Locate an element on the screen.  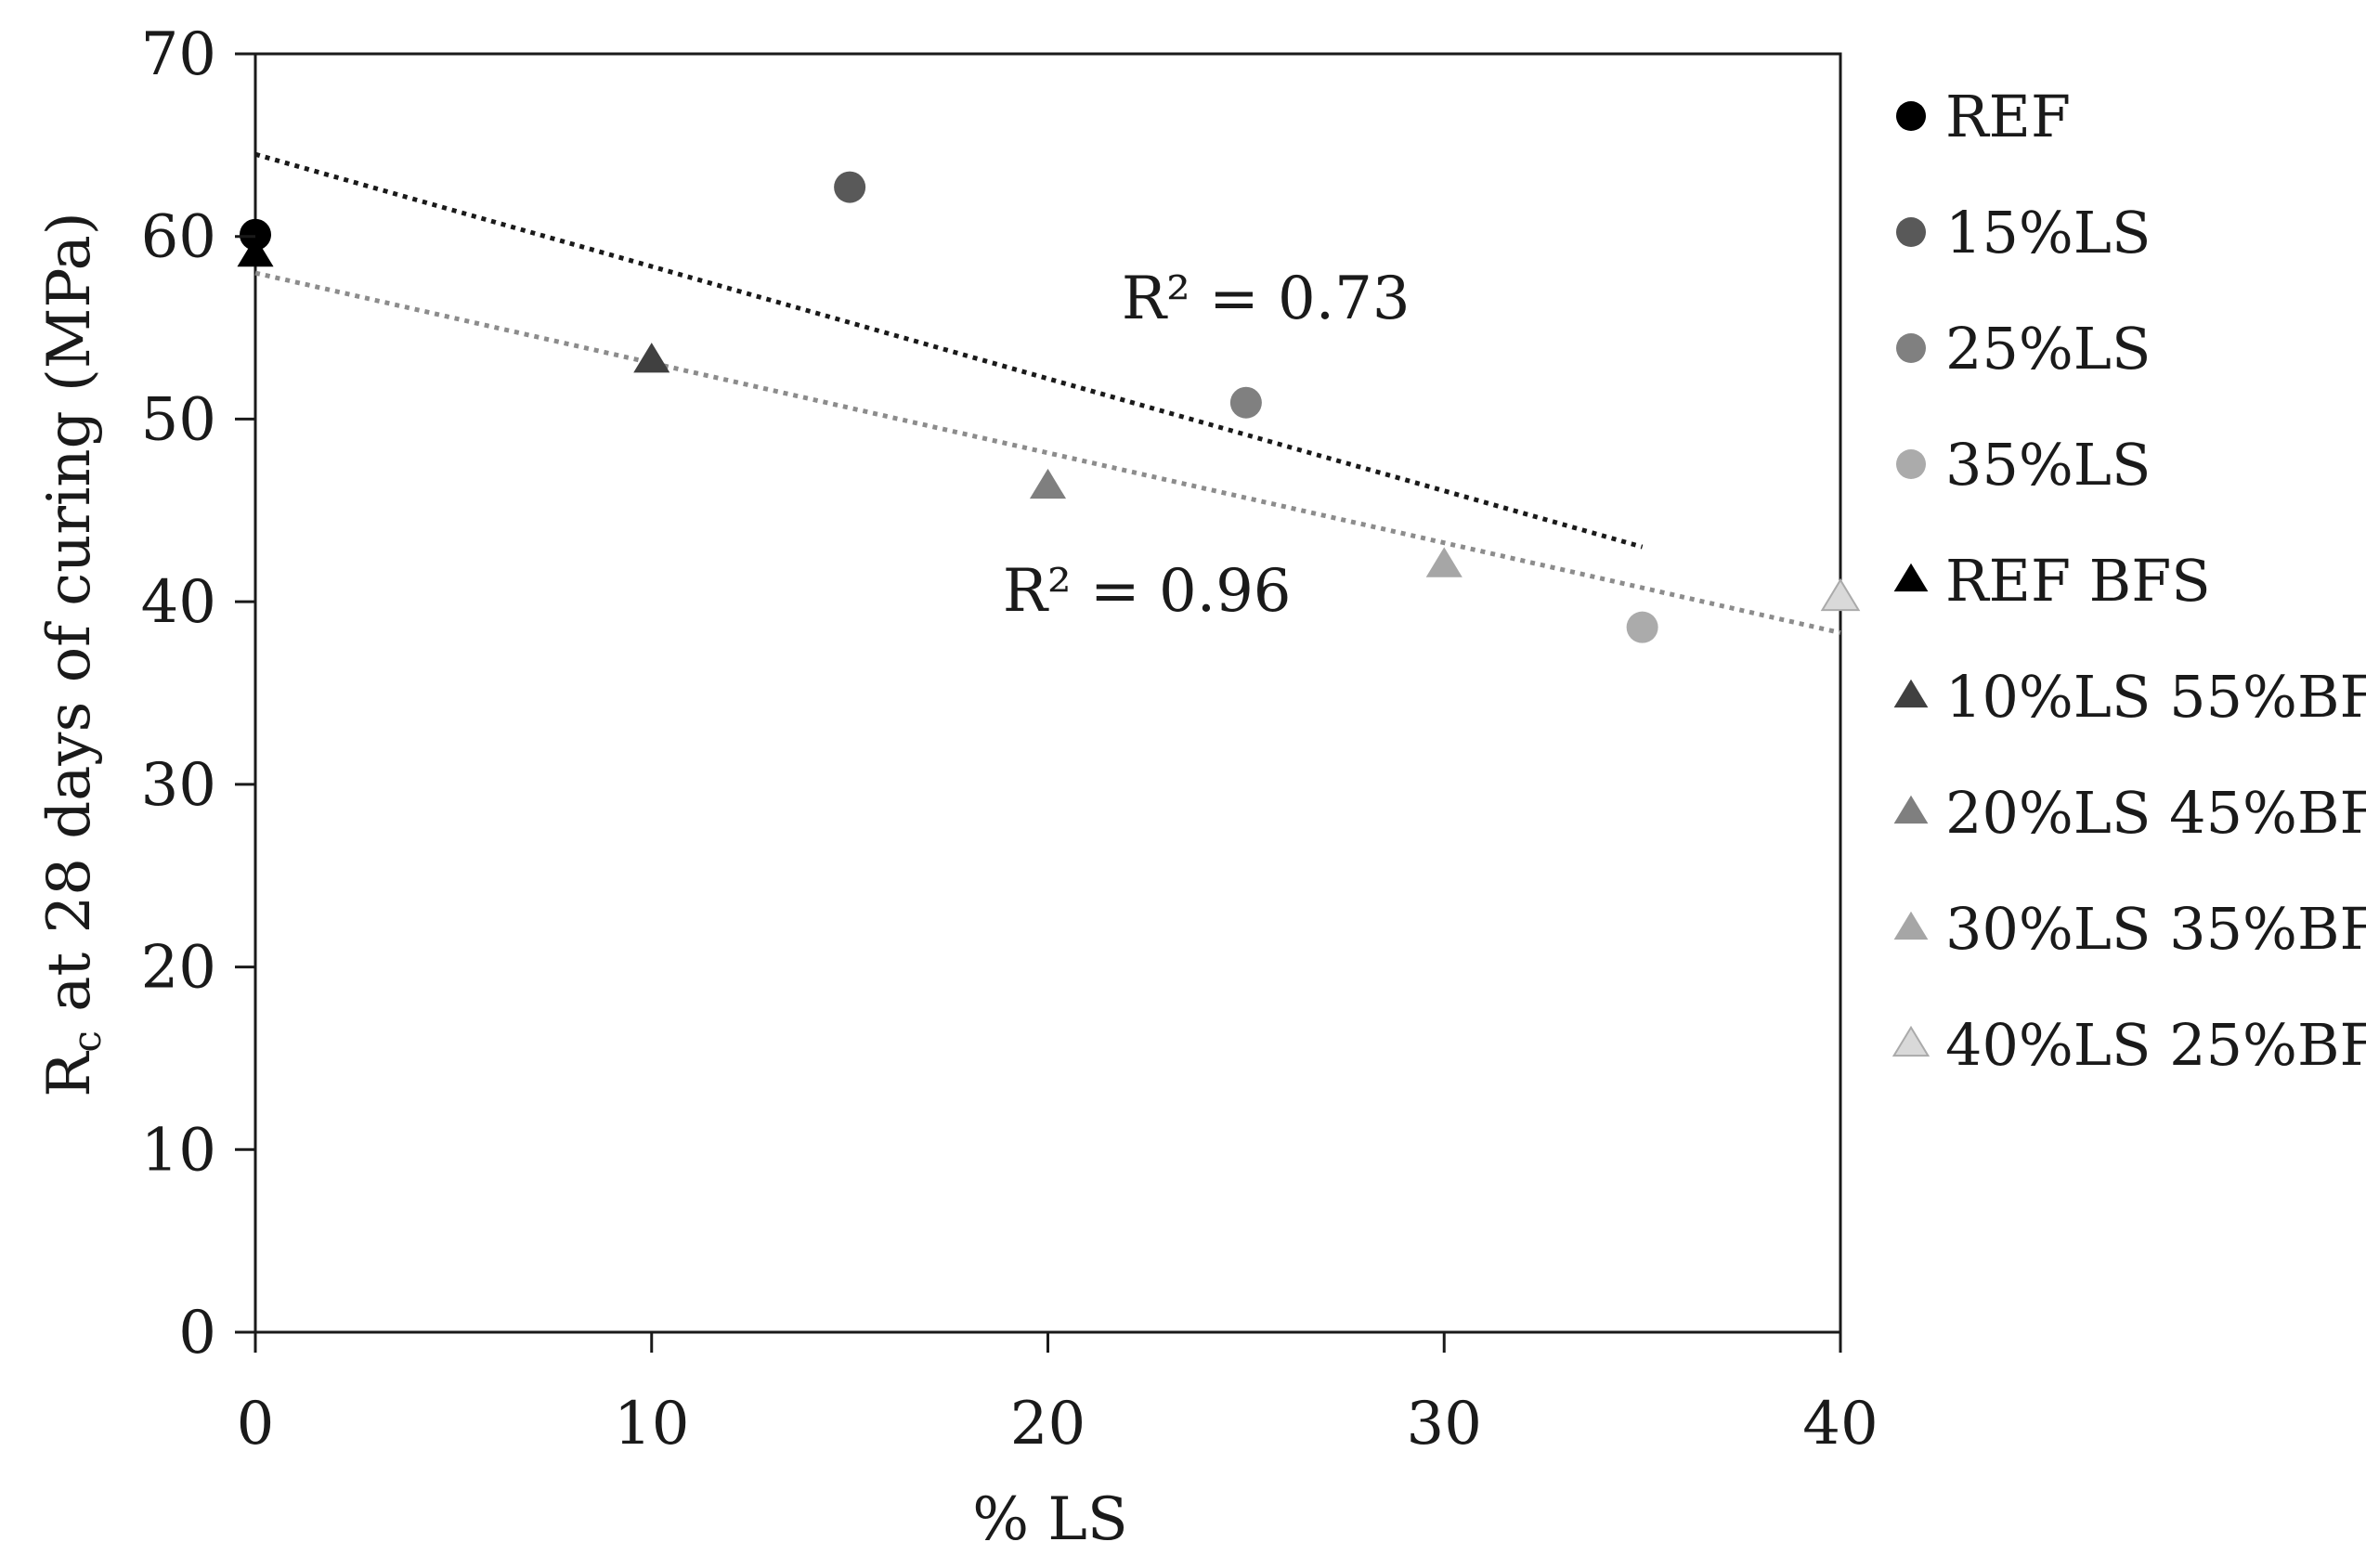
y-axis-label-main: R is located at coordinates (69, 1074).